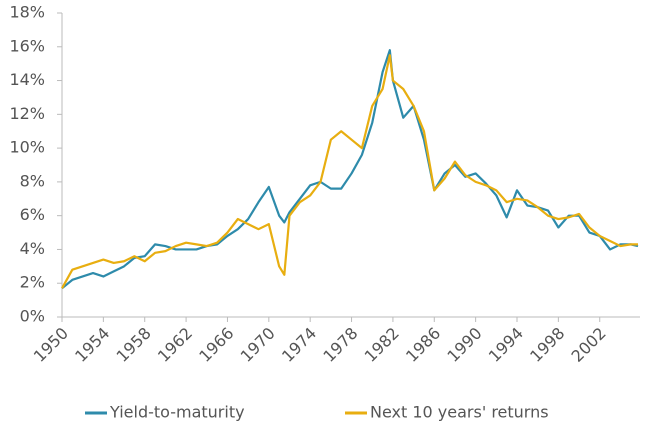 Image resolution: width=662 pixels, height=442 pixels. I want to click on x-tick-label: 1986, so click(423, 345).